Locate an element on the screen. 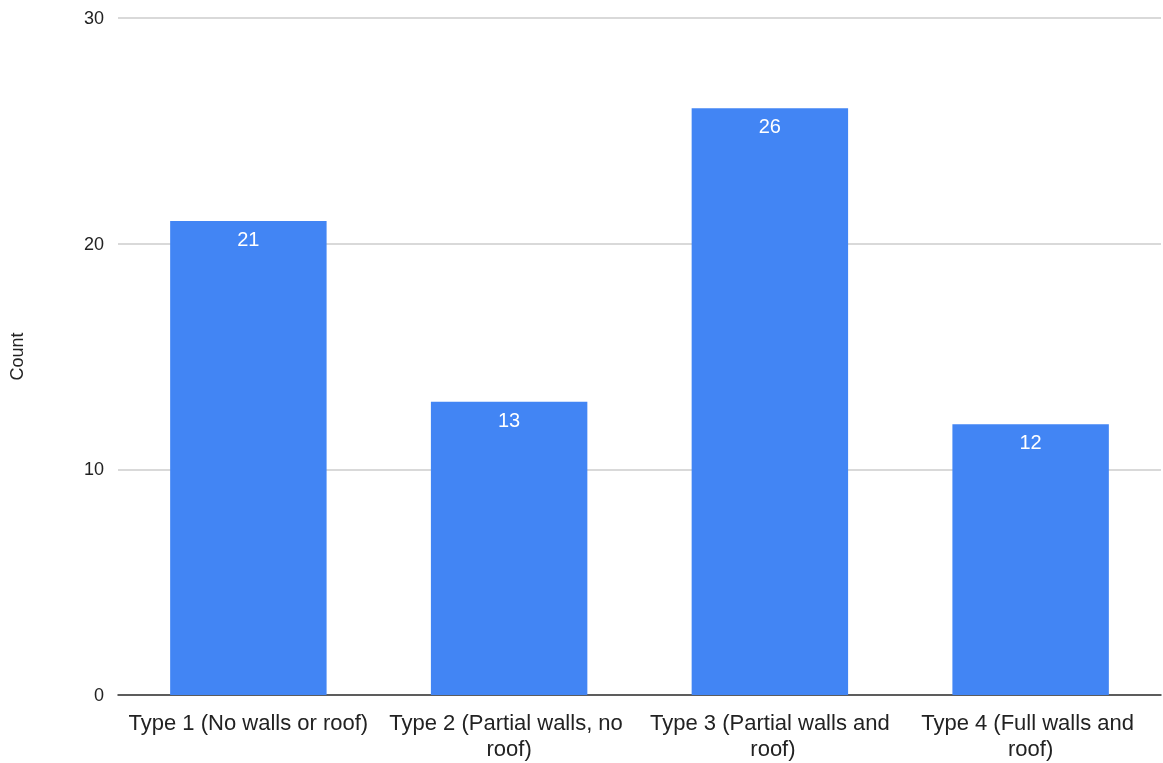 This screenshot has width=1163, height=763. data-label: 21 is located at coordinates (248, 239).